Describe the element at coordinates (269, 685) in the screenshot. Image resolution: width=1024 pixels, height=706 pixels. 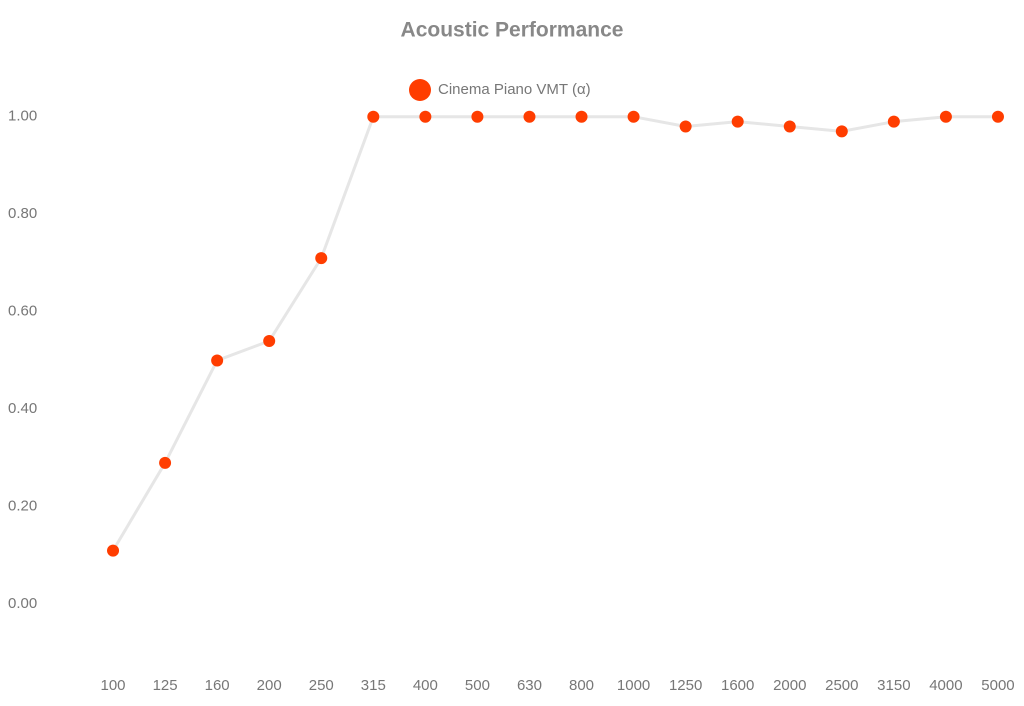
I see `x-tick-label: 200` at that location.